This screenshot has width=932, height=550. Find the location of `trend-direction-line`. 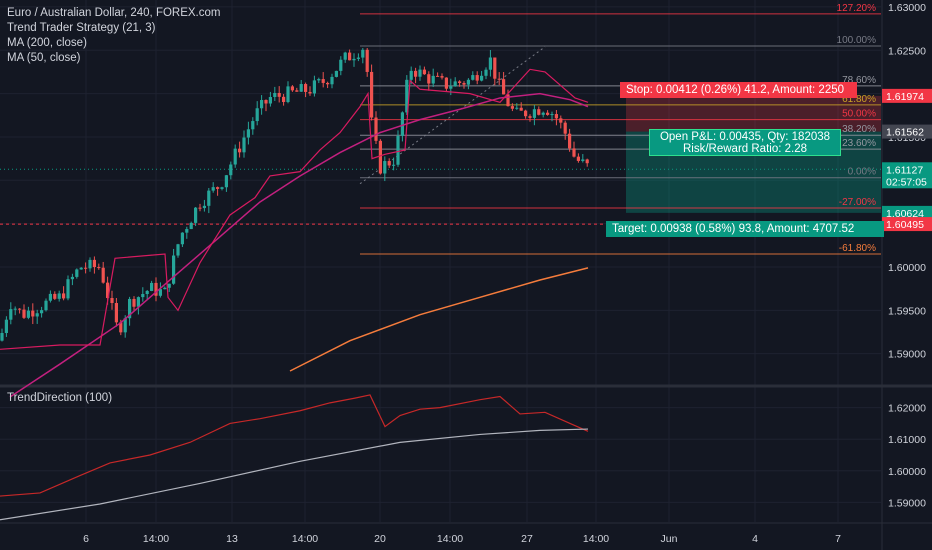

trend-direction-line is located at coordinates (294, 445).